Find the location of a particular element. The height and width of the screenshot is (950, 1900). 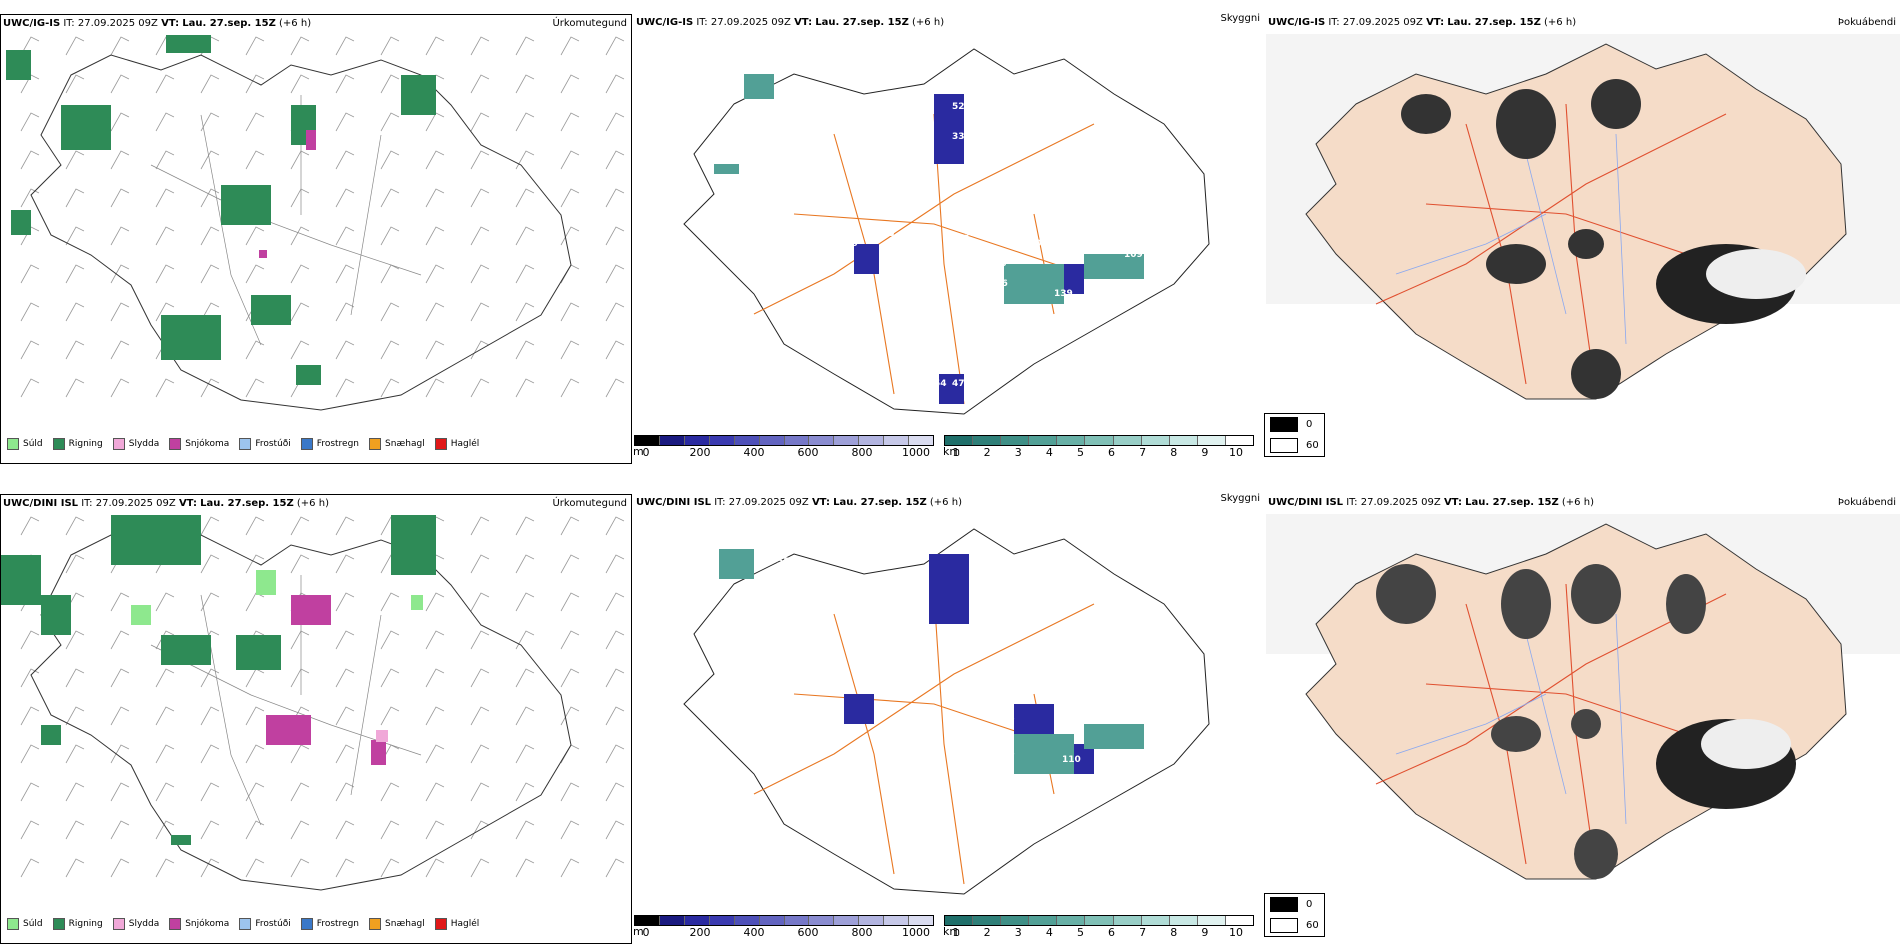

precip-type-map-bottom is located at coordinates (313, 703).